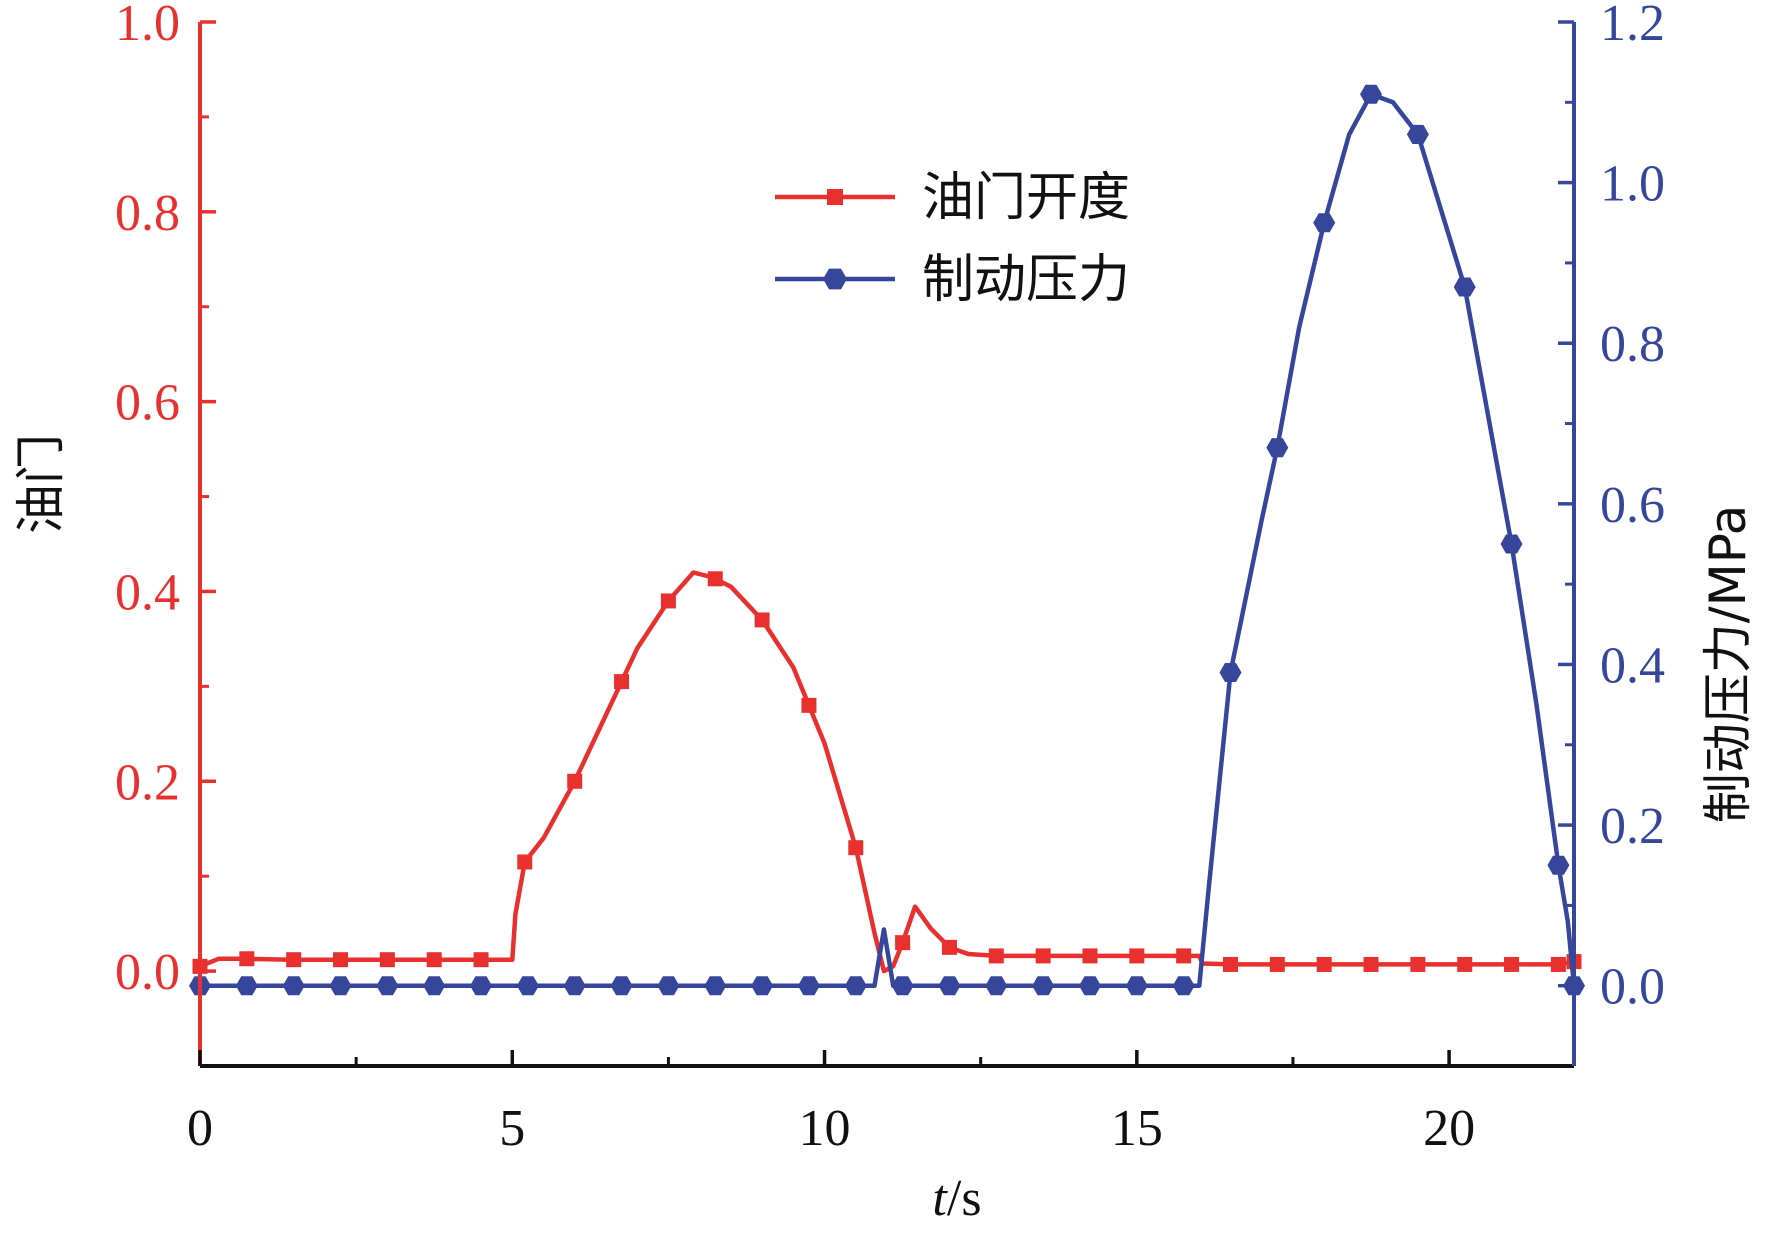 This screenshot has height=1233, width=1772. What do you see at coordinates (1632, 665) in the screenshot?
I see `right-tick-label: 0.4` at bounding box center [1632, 665].